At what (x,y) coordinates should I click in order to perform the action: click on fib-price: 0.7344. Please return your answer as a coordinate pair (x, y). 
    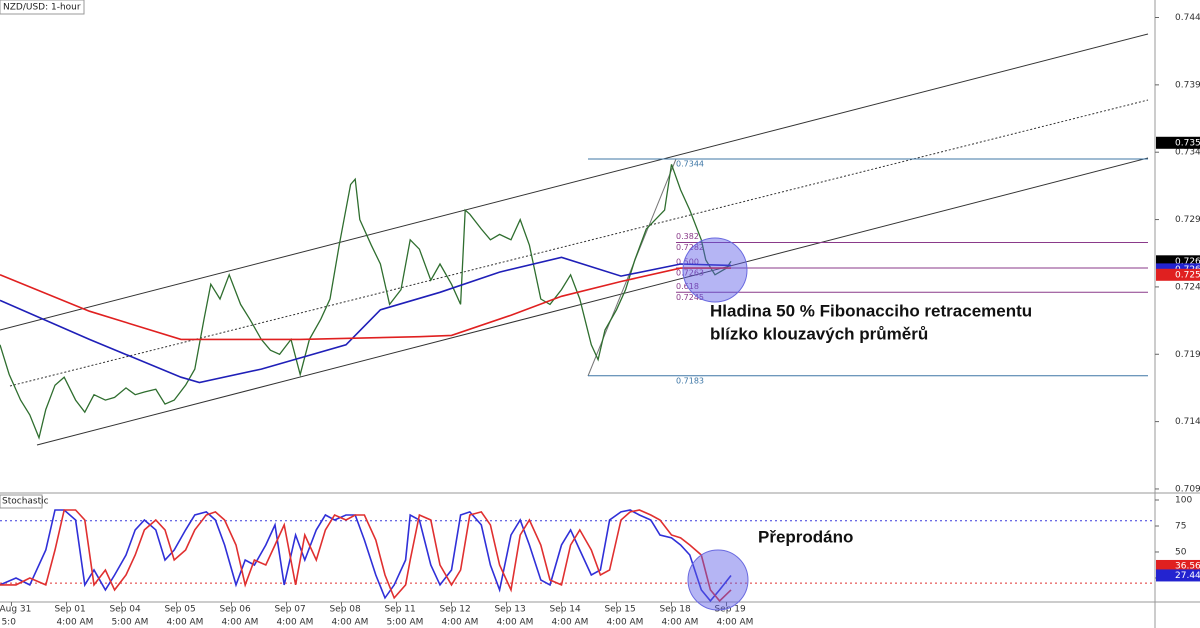
    Looking at the image, I should click on (690, 163).